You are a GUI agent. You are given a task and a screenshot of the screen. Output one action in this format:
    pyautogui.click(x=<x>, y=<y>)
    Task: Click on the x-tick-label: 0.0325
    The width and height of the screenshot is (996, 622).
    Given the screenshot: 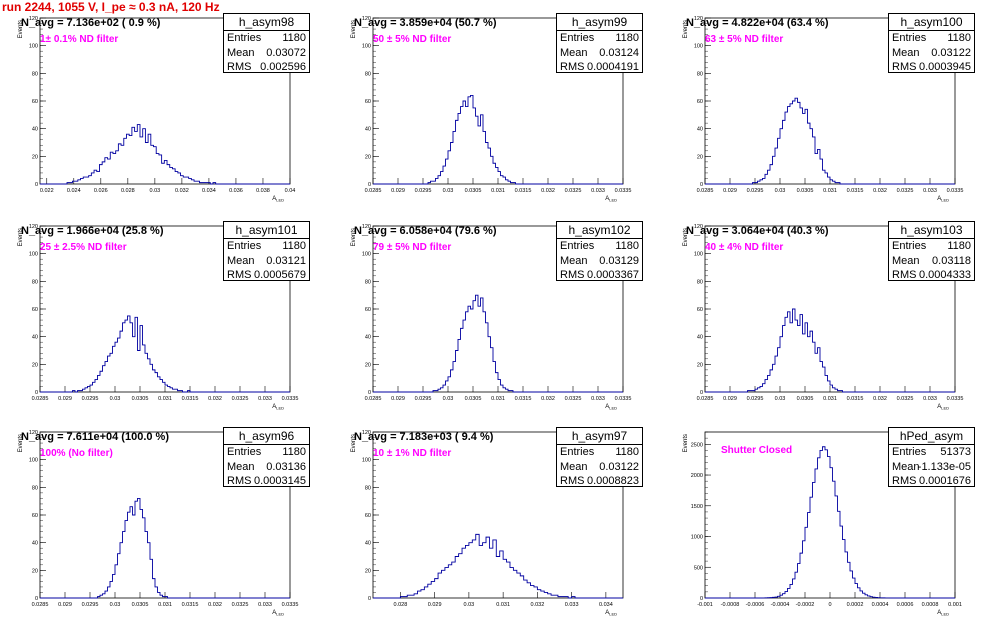 What is the action you would take?
    pyautogui.click(x=240, y=605)
    